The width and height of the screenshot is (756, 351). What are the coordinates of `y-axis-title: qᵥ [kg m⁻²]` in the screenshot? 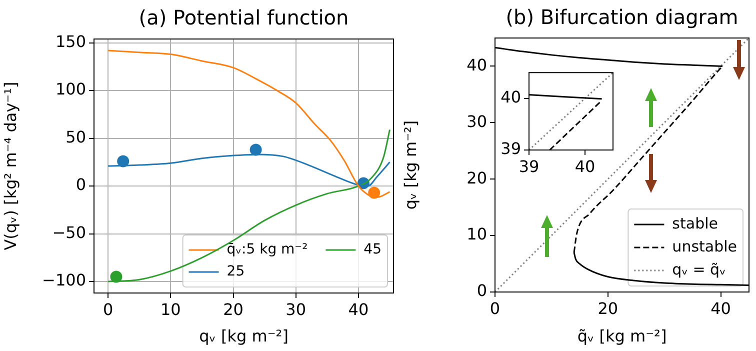 It's located at (410, 165).